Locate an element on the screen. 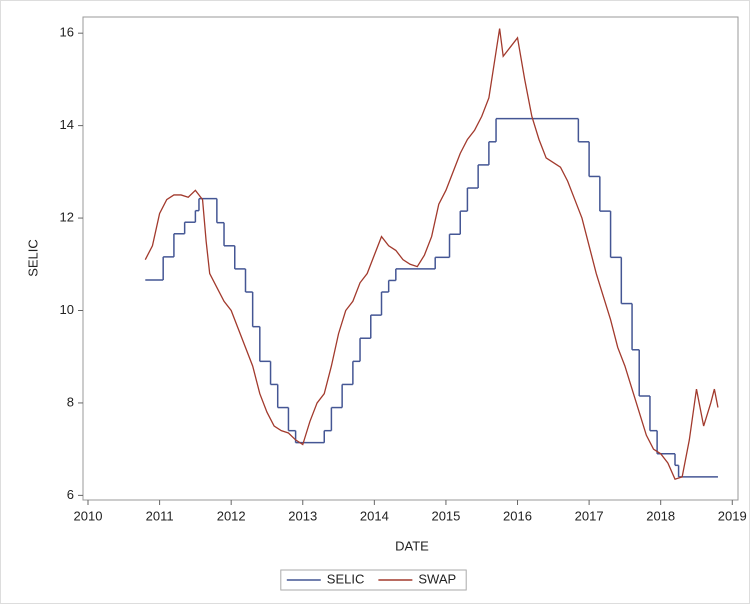  x-axis-label: DATE is located at coordinates (412, 545).